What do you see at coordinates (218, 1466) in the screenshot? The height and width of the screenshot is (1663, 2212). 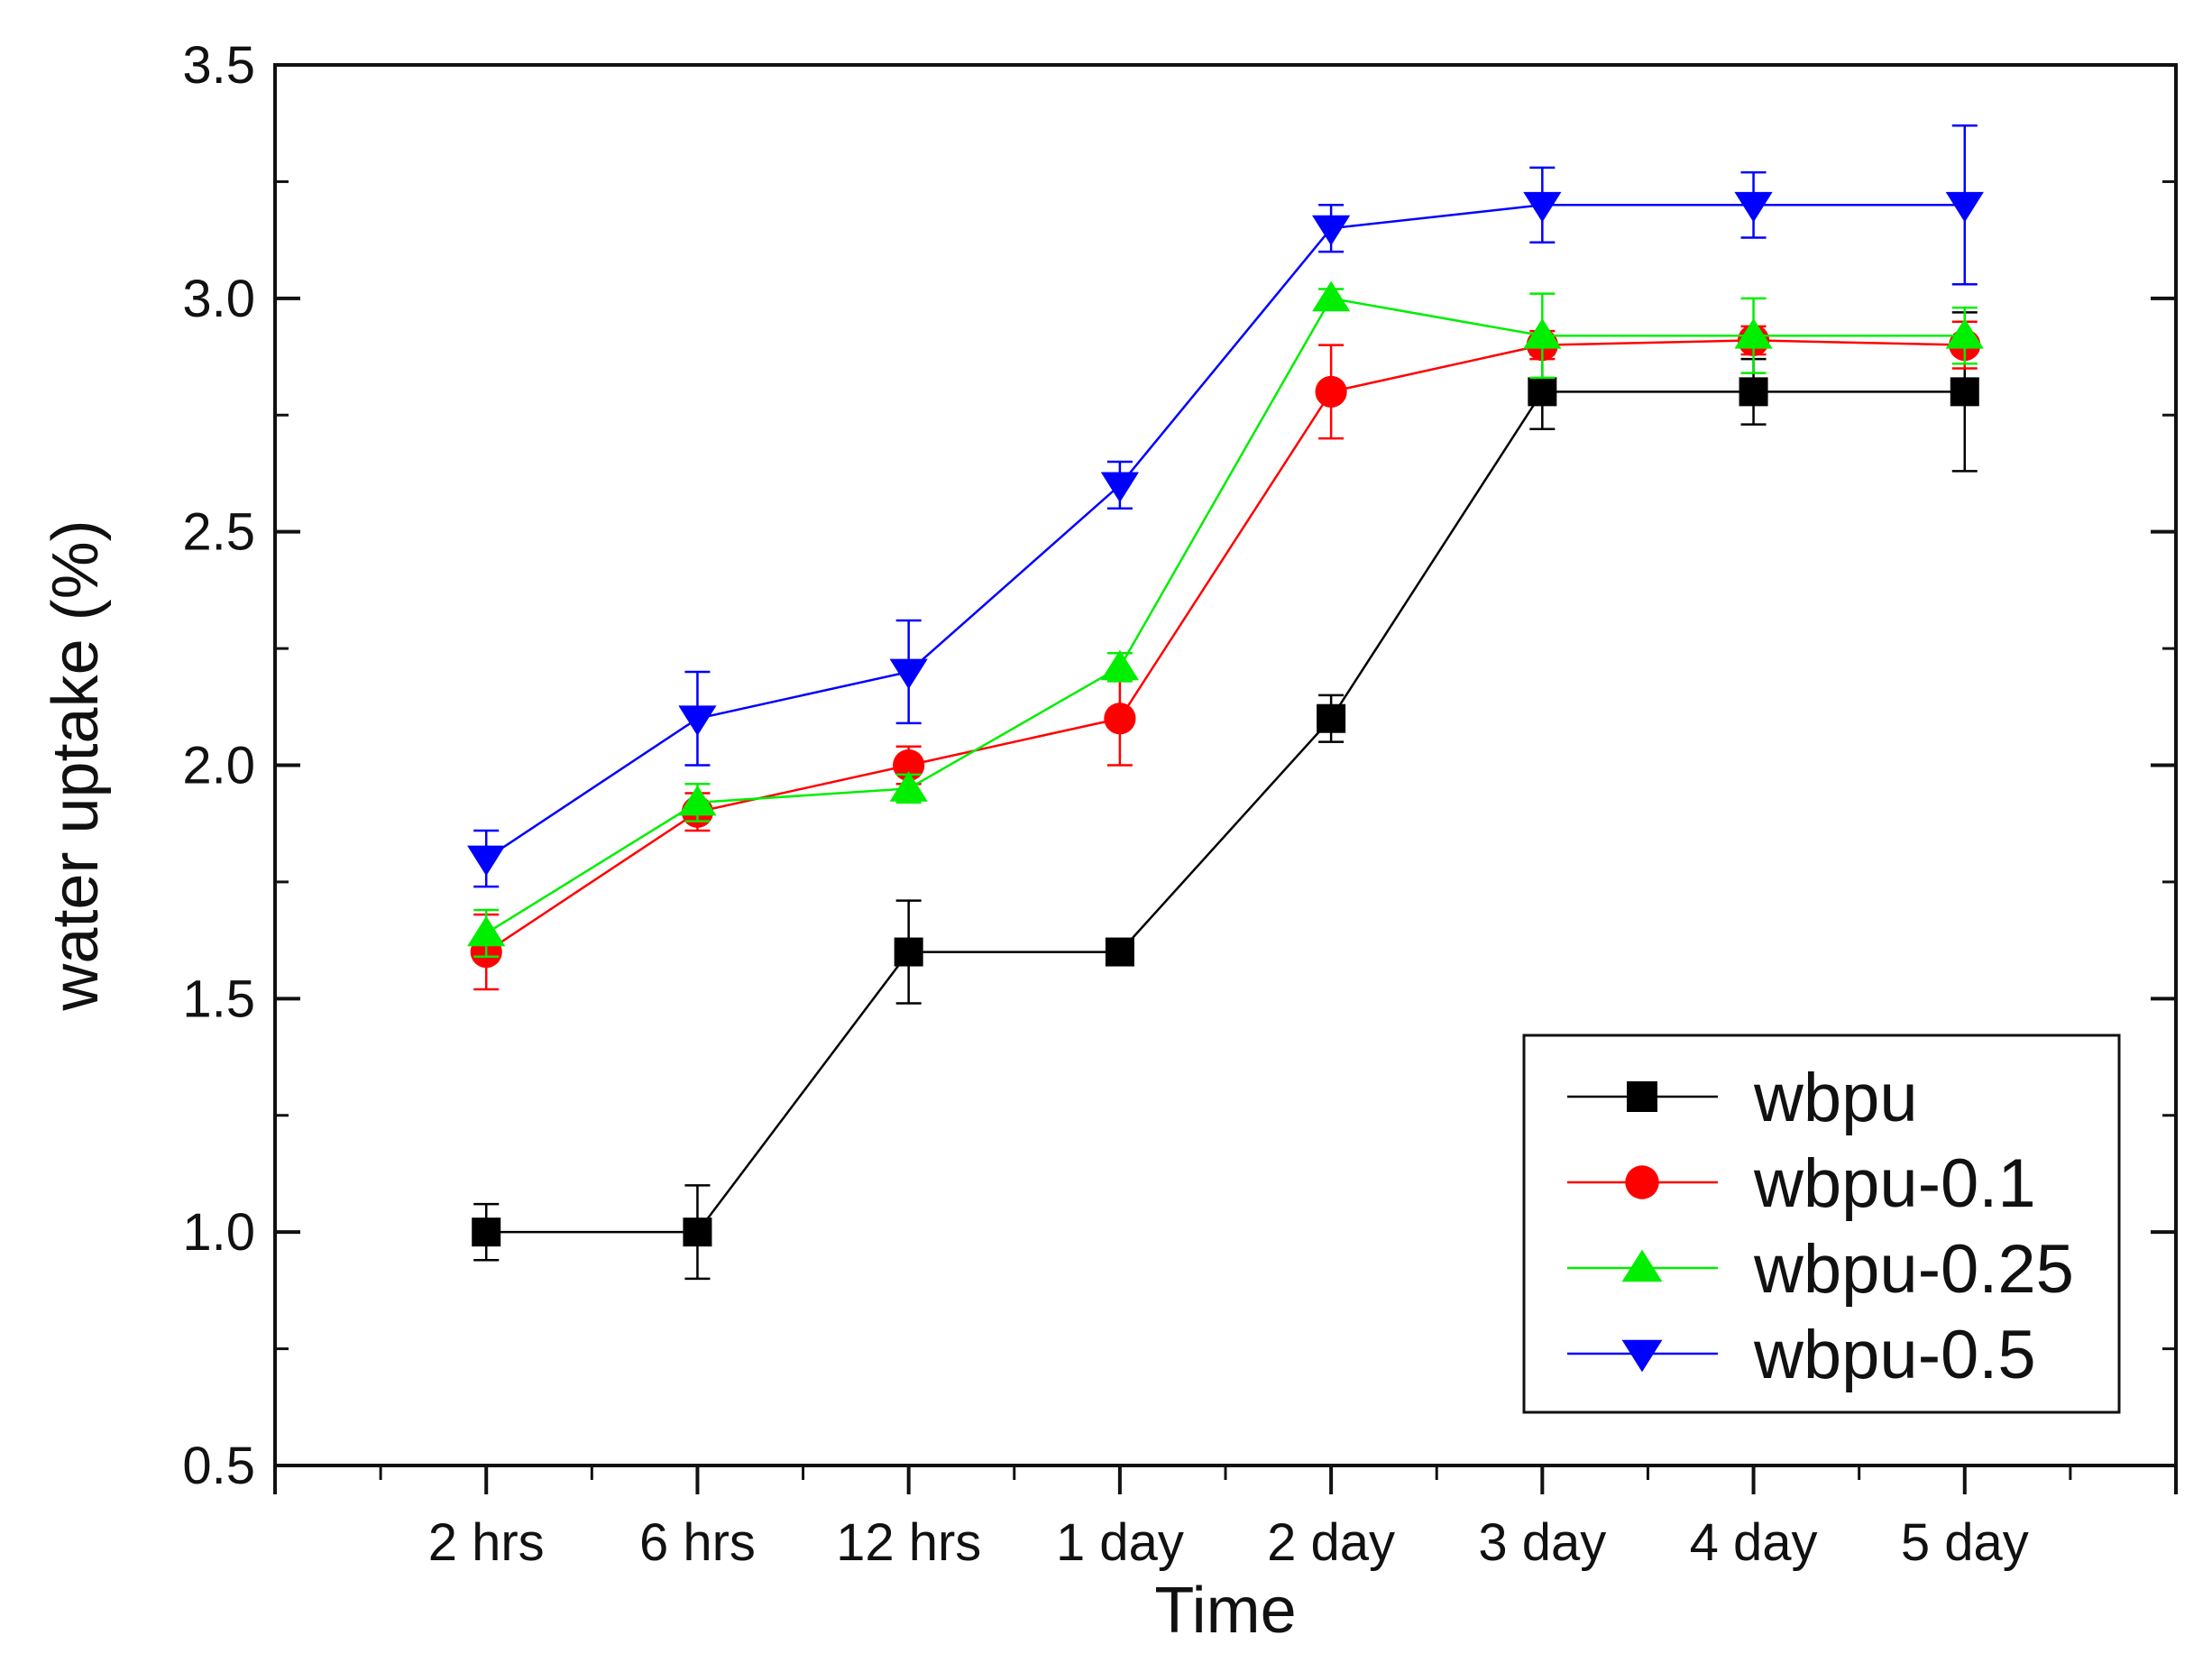 I see `y-tick-label: 0.5` at bounding box center [218, 1466].